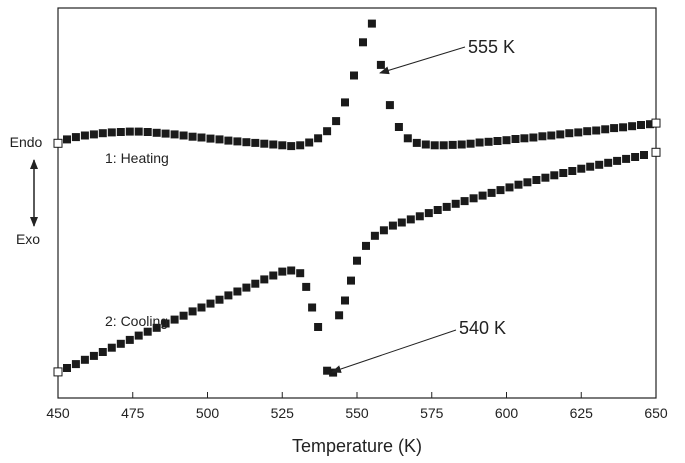  What do you see at coordinates (422, 60) in the screenshot?
I see `annotation-555k-arrow` at bounding box center [422, 60].